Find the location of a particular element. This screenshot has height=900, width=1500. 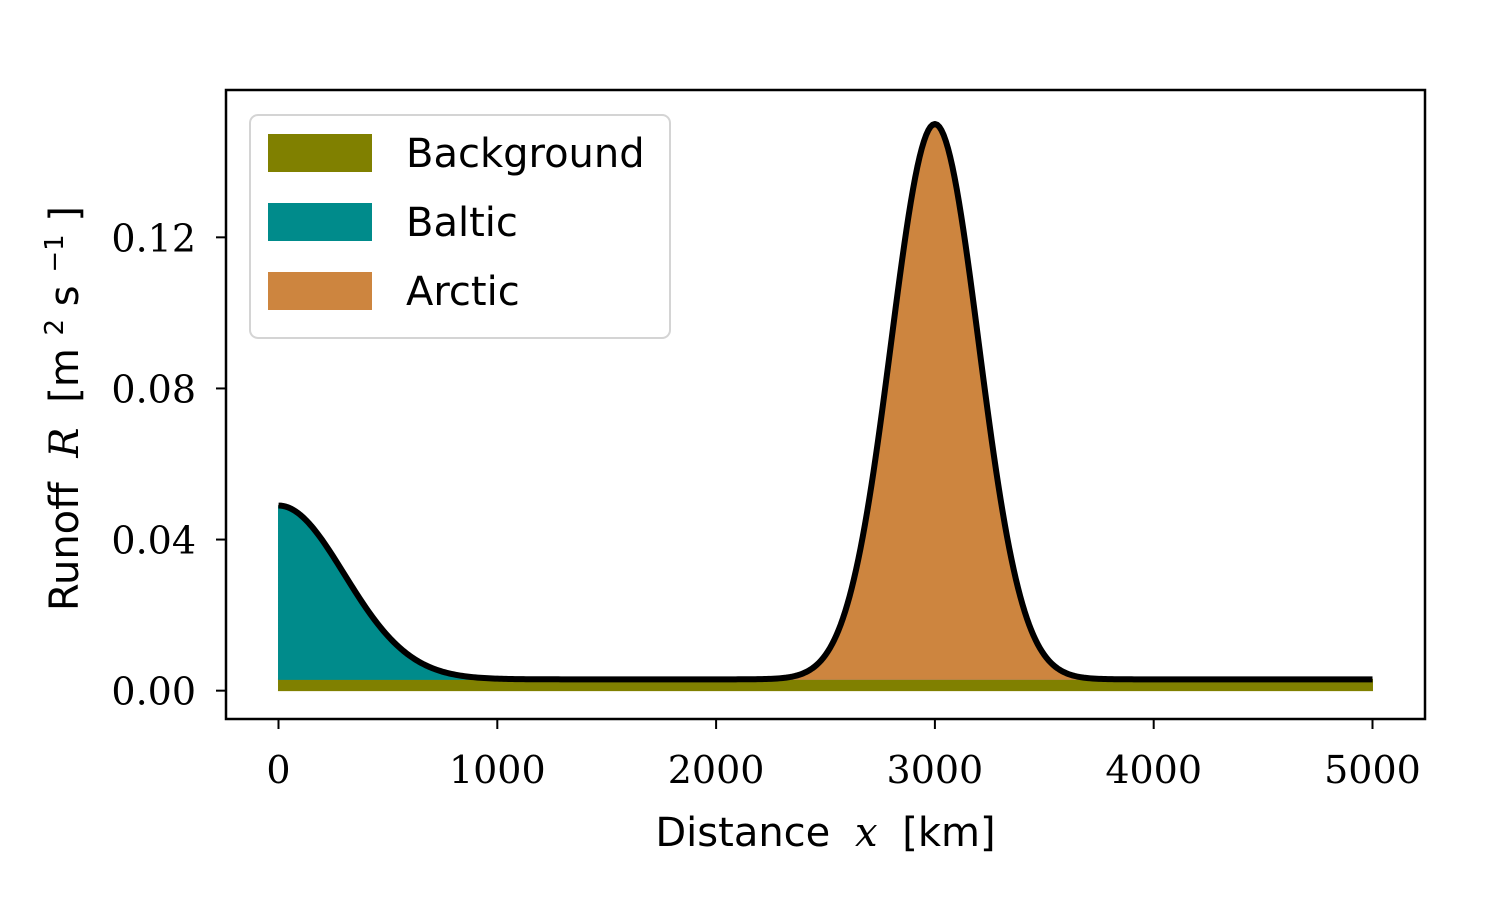

y-axis-label-prefix: Runoff is located at coordinates (65, 546).